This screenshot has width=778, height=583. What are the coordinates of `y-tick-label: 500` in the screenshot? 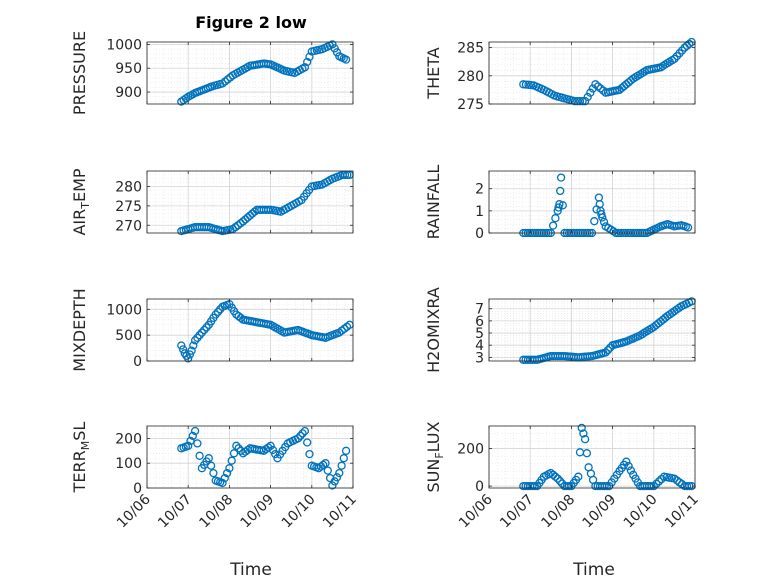 It's located at (128, 336).